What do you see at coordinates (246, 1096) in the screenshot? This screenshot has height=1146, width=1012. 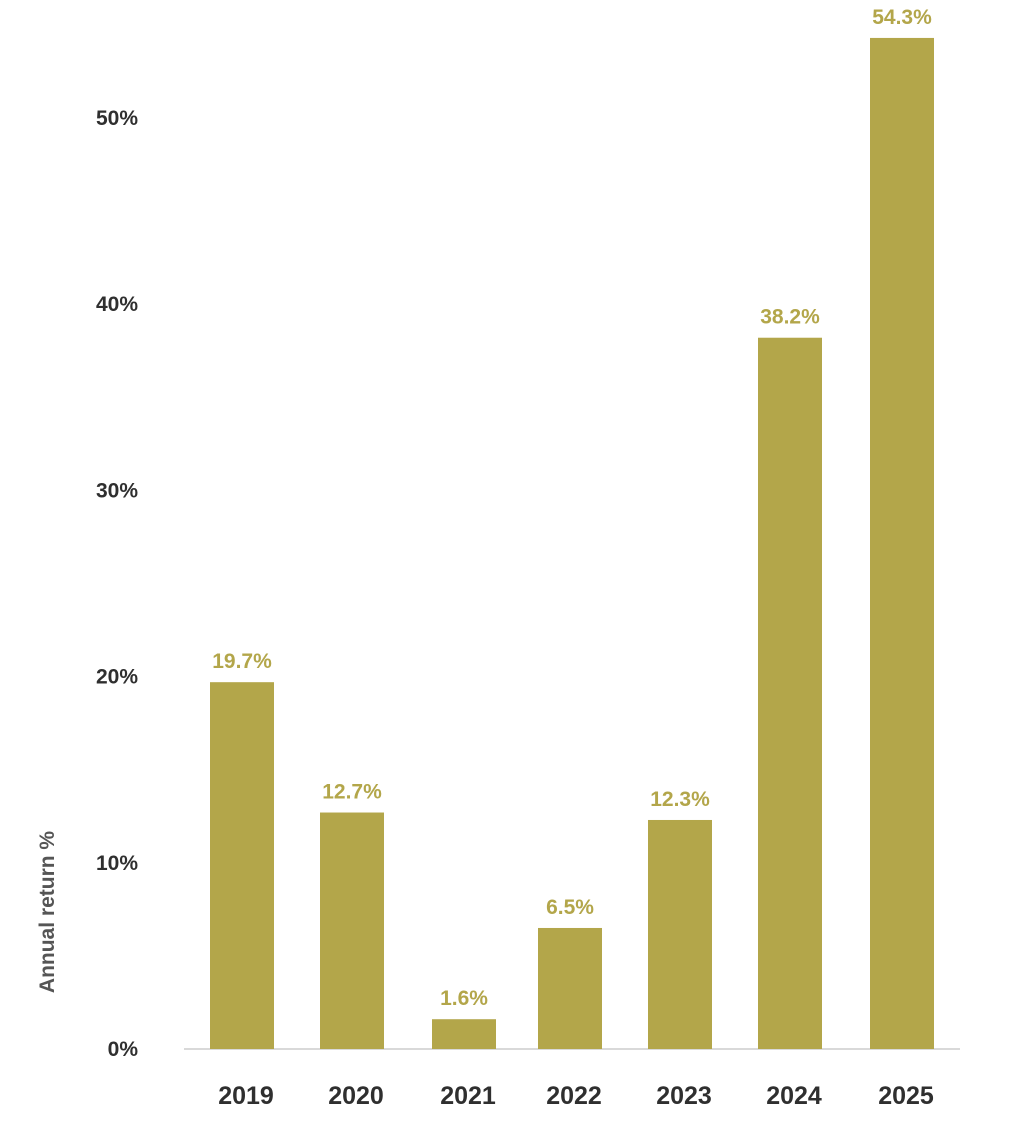 I see `x-tick-label: 2019` at bounding box center [246, 1096].